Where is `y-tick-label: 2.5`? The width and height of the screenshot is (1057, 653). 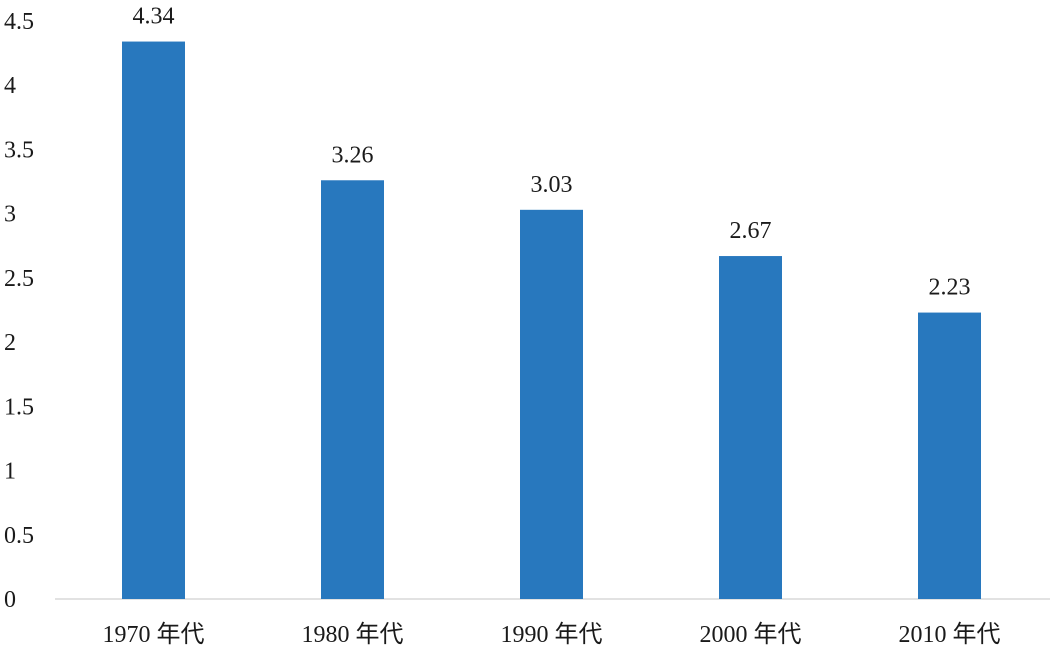 y-tick-label: 2.5 is located at coordinates (19, 279).